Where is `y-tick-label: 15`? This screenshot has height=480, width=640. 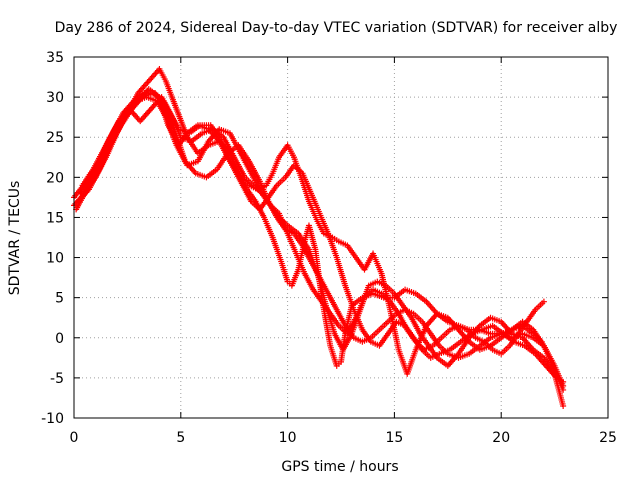 y-tick-label: 15 is located at coordinates (55, 218).